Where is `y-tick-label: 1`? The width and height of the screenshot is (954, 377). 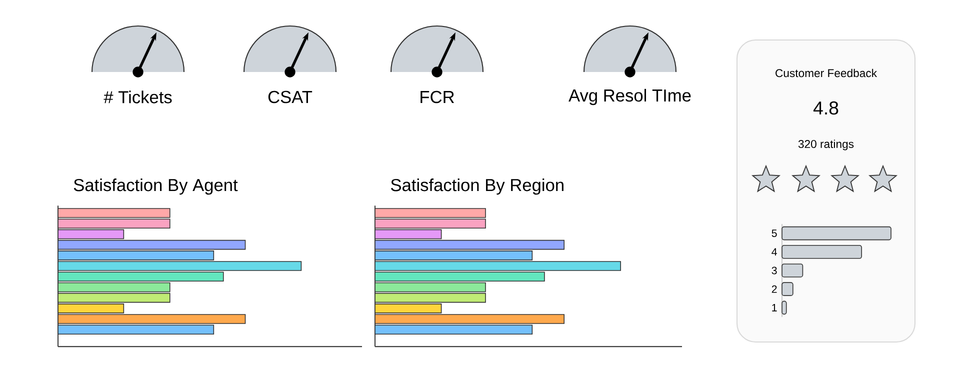 y-tick-label: 1 is located at coordinates (774, 308).